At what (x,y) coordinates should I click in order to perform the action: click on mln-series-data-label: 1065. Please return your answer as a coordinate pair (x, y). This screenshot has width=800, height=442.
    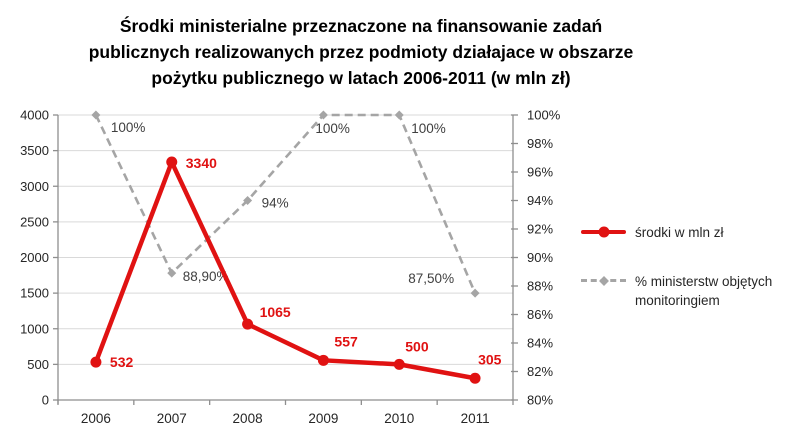
    Looking at the image, I should click on (275, 312).